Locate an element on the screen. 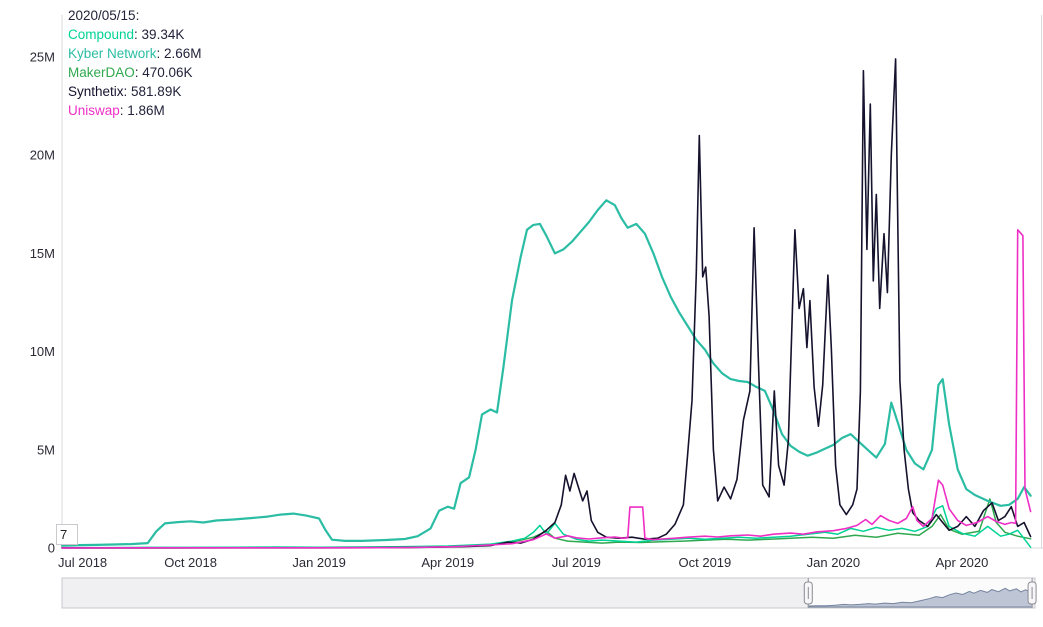 This screenshot has width=1043, height=627. series-line-makerdao is located at coordinates (546, 523).